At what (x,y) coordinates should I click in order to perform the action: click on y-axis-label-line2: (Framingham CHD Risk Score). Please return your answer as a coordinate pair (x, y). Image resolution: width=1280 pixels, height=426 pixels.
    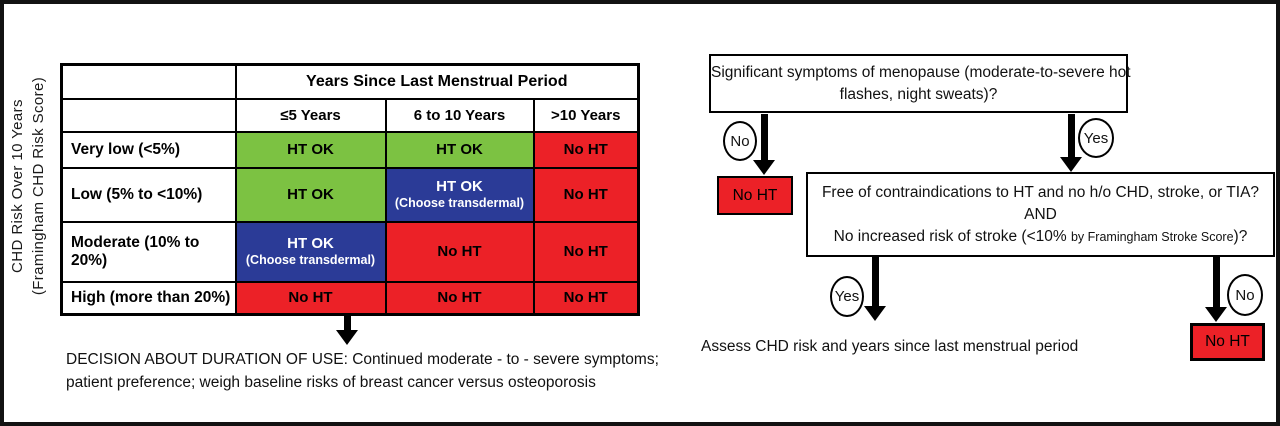
    Looking at the image, I should click on (38, 186).